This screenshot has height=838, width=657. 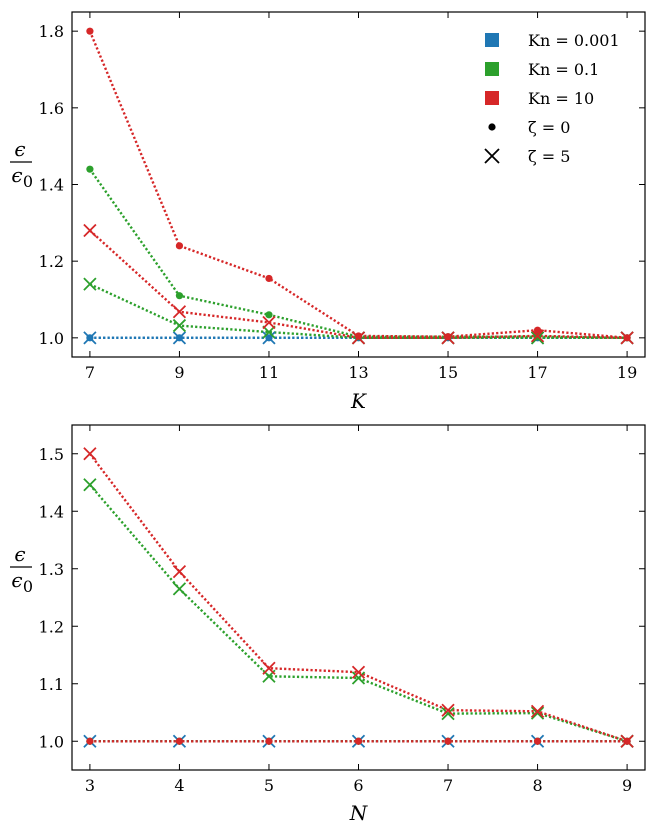 I want to click on bottom-ytick-label: 1.3, so click(x=51, y=569).